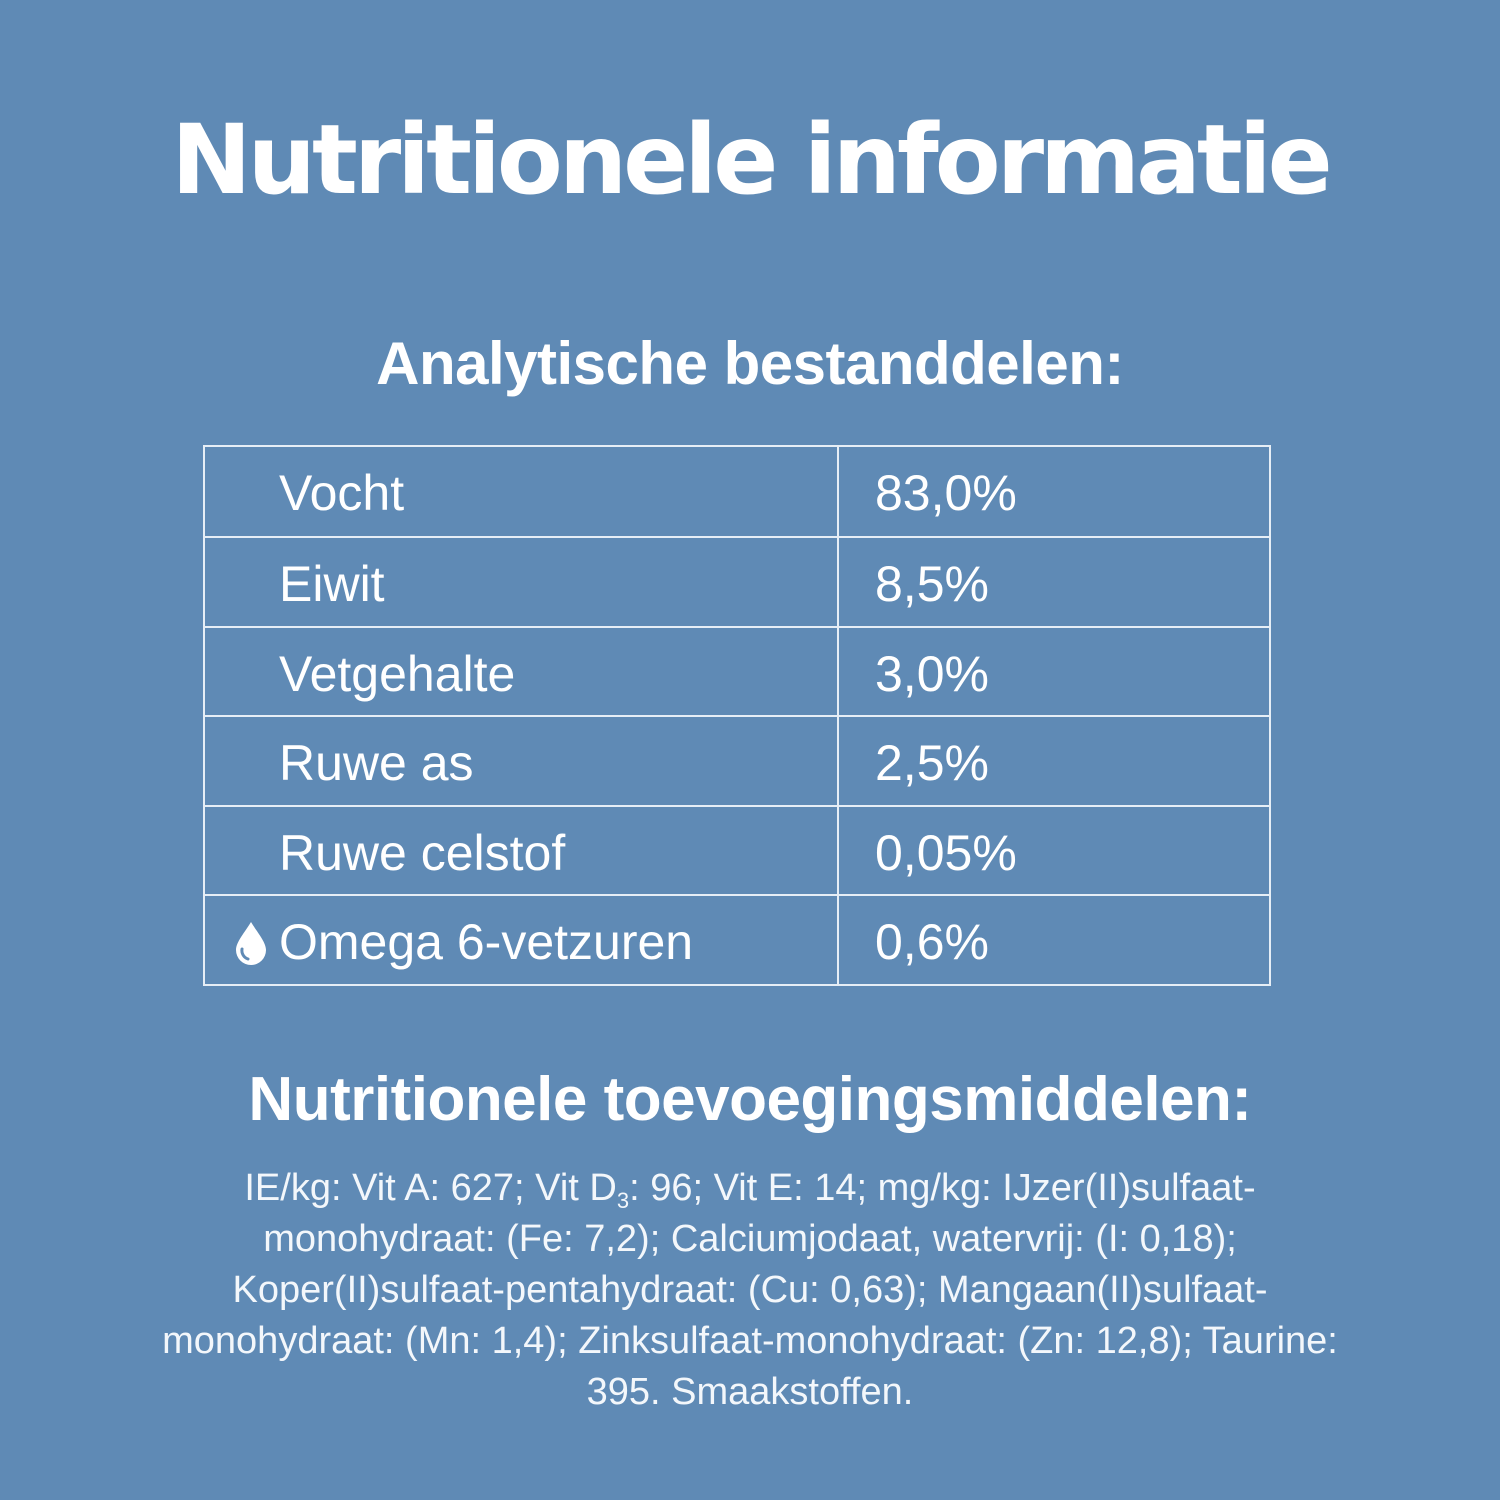 This screenshot has height=1500, width=1500. What do you see at coordinates (750, 1099) in the screenshot?
I see `additives-heading: Nutritionele toevoegingsmiddelen:` at bounding box center [750, 1099].